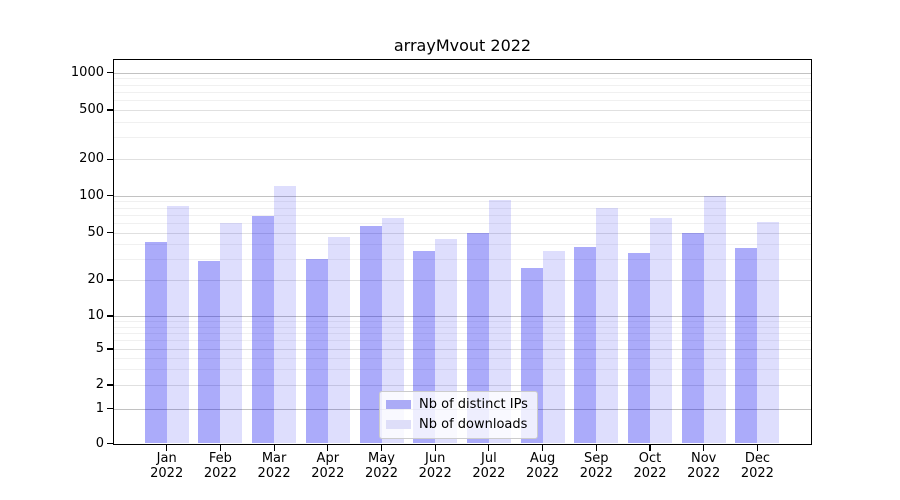 The width and height of the screenshot is (900, 500). What do you see at coordinates (328, 458) in the screenshot?
I see `x-tick-label-line: Apr` at bounding box center [328, 458].